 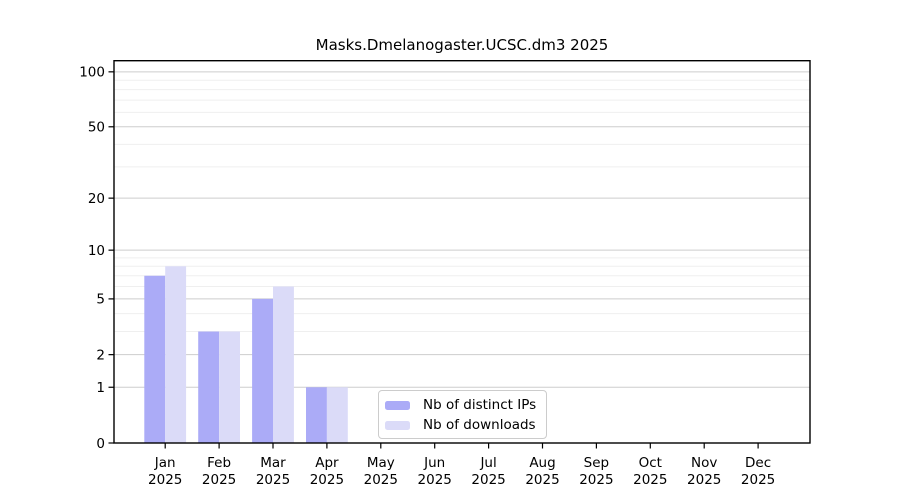 I want to click on bar-feb-distinct-ips, so click(x=209, y=387).